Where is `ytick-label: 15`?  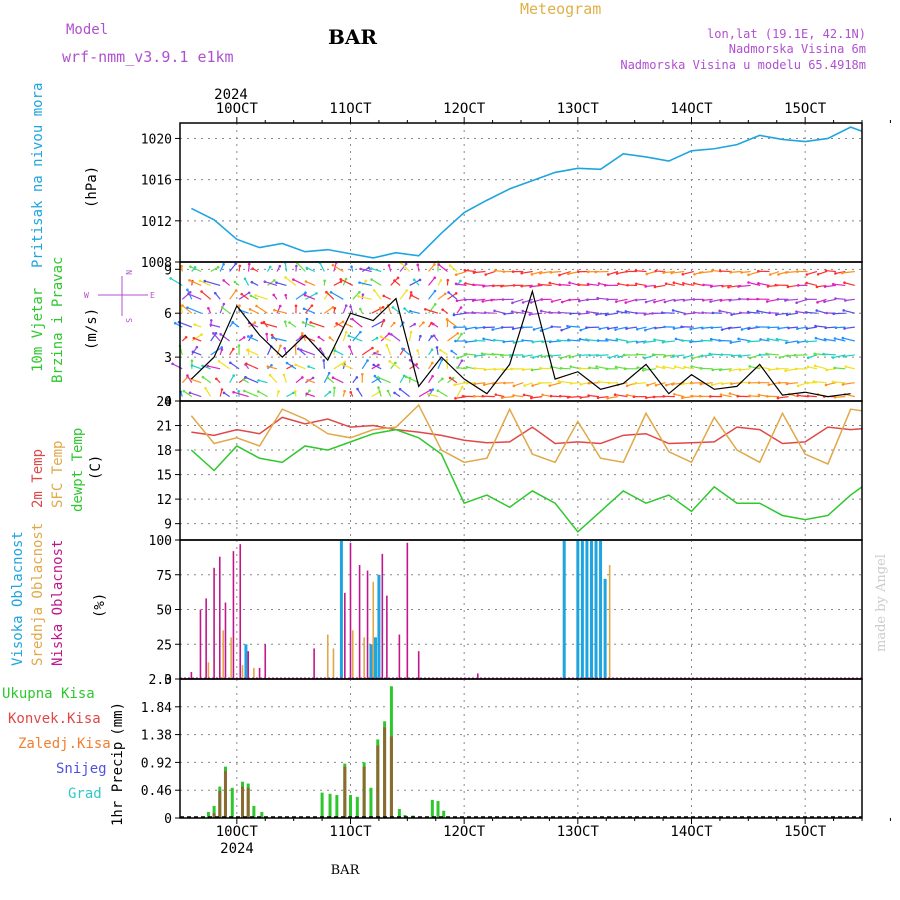
ytick-label: 15 is located at coordinates (164, 476).